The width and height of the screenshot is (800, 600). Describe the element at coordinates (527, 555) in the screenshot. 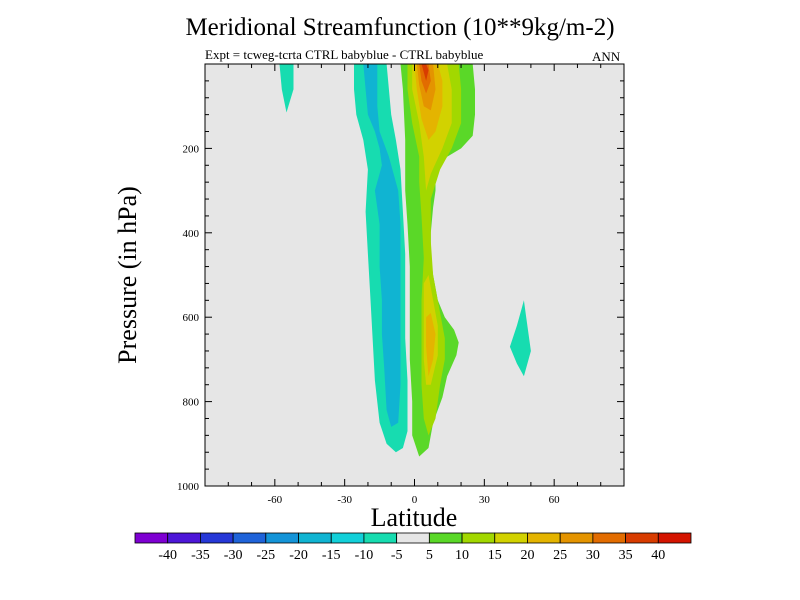

I see `colorbar-label: 20` at that location.